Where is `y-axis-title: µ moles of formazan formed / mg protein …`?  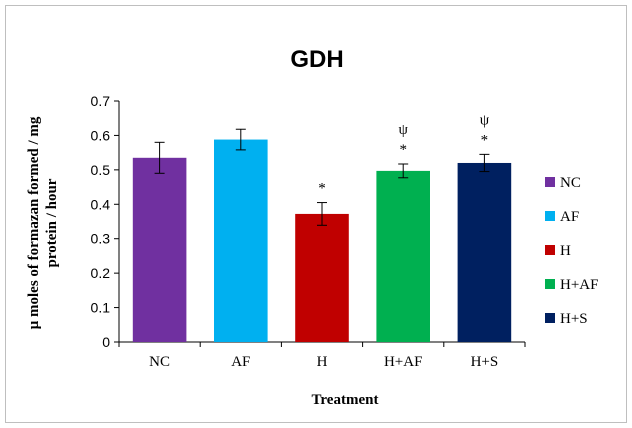 y-axis-title: µ moles of formazan formed / mg protein … is located at coordinates (43, 222).